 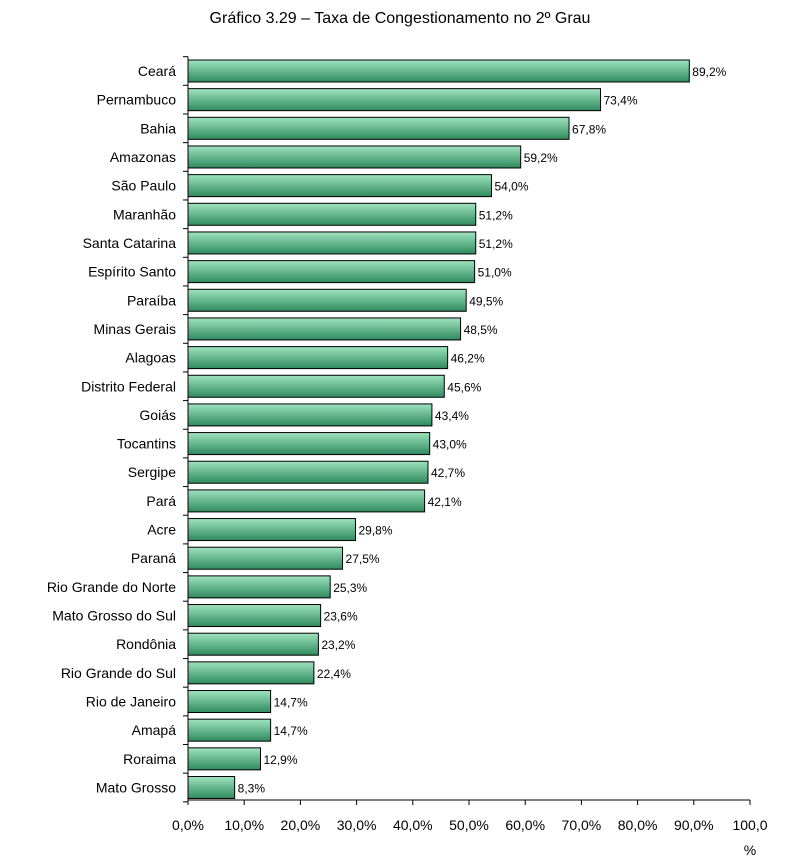 What do you see at coordinates (118, 673) in the screenshot?
I see `category-label: Rio Grande do Sul` at bounding box center [118, 673].